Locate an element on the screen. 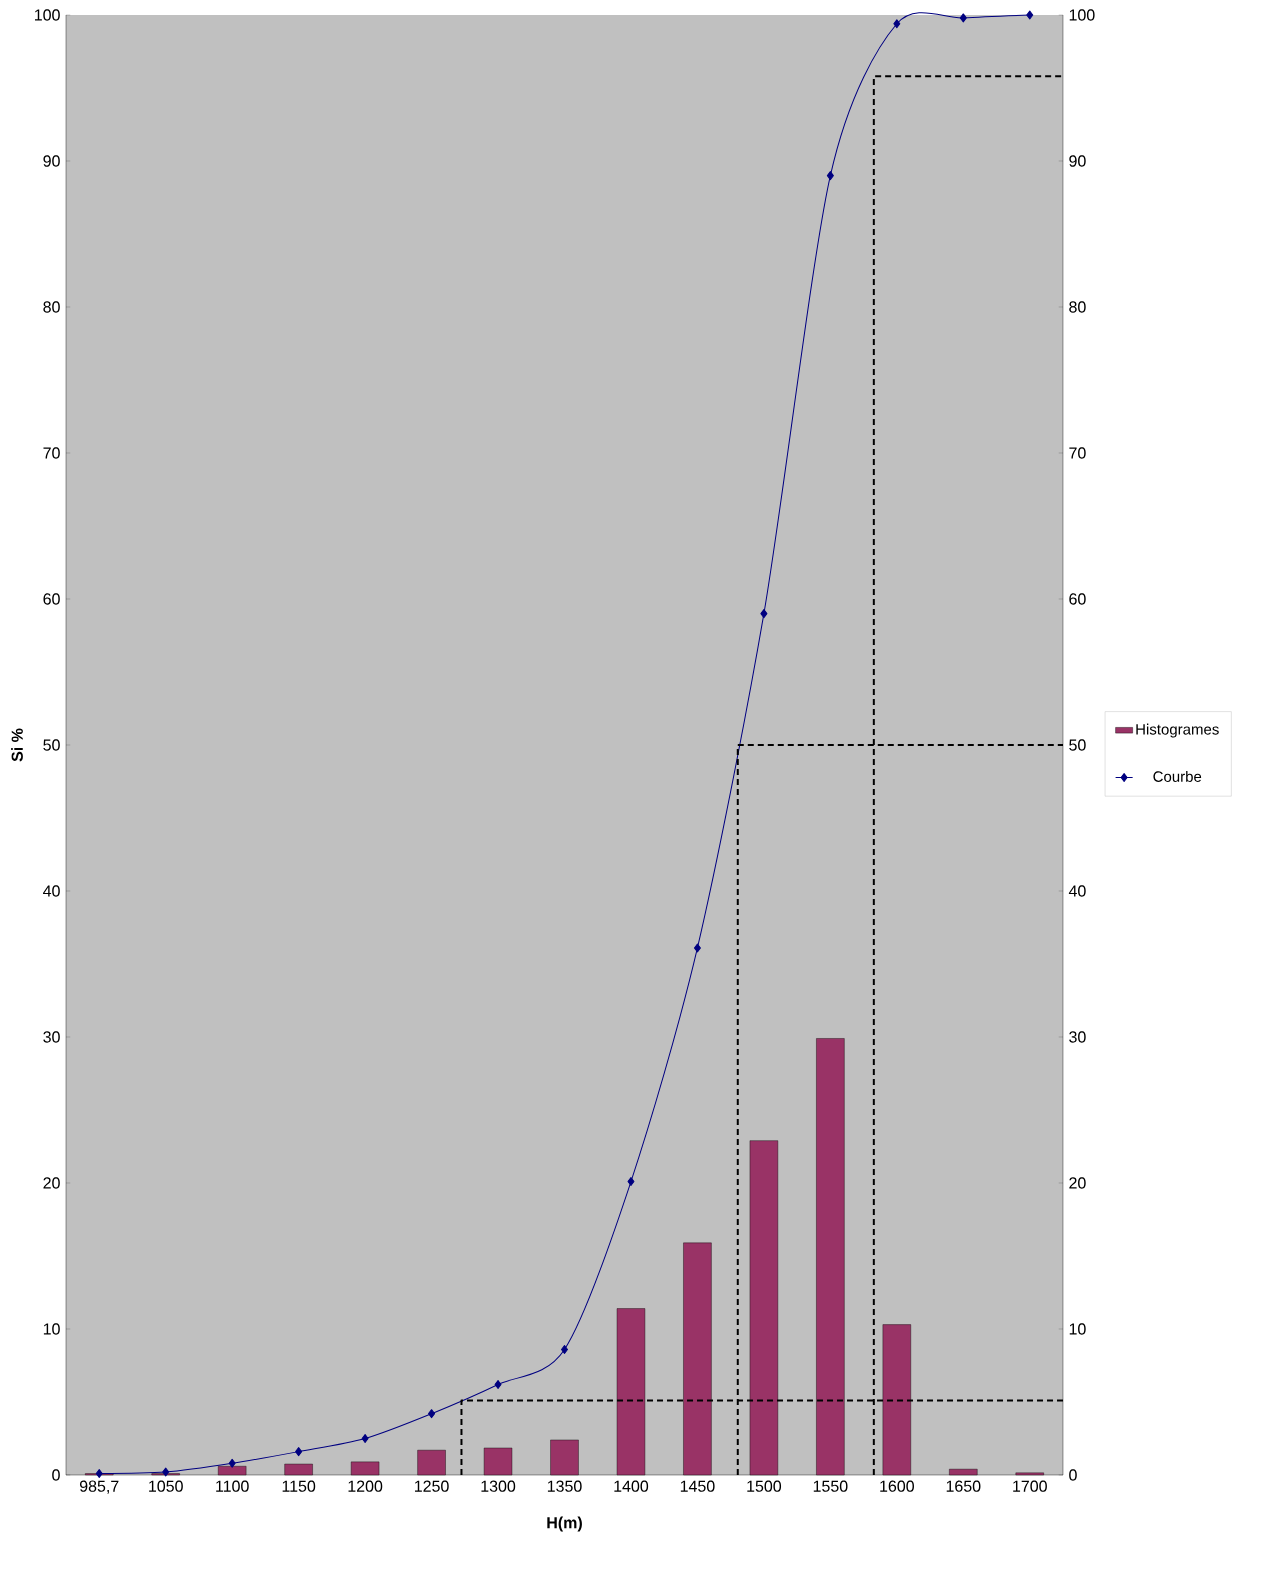 This screenshot has height=1569, width=1282. x-tick-label: 1600 is located at coordinates (897, 1486).